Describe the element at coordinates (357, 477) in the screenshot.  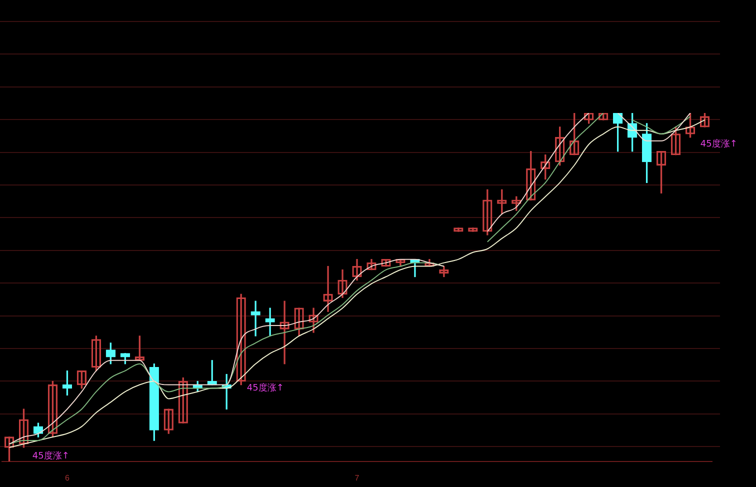
I see `x-tick-label: 7` at that location.